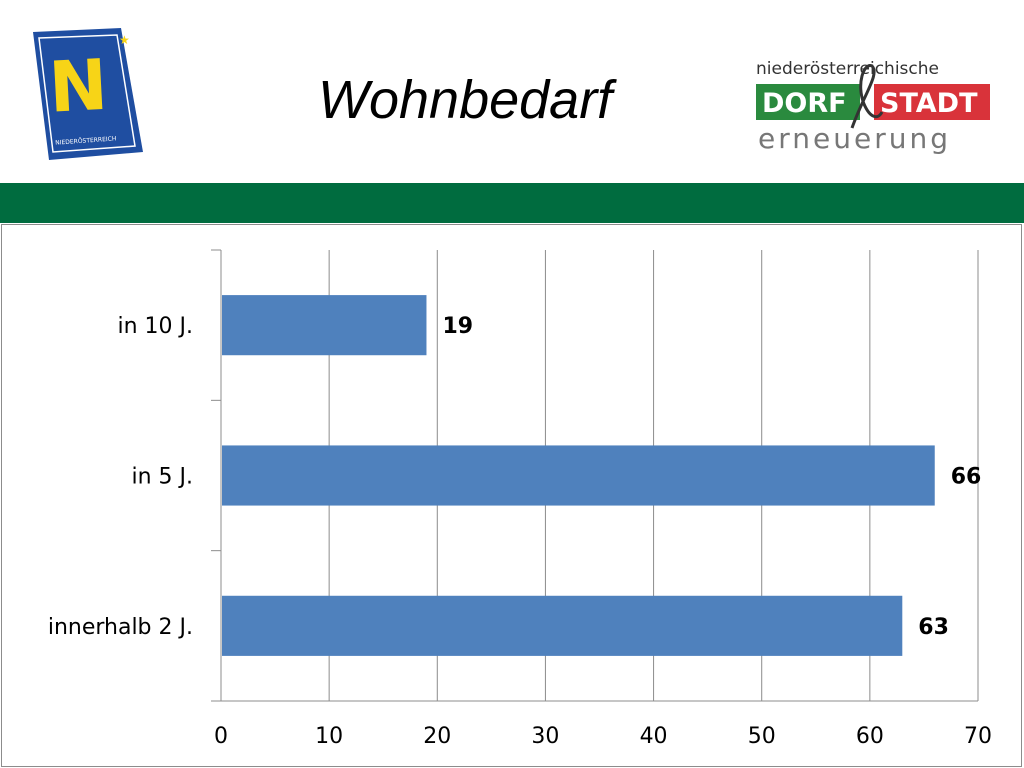 The height and width of the screenshot is (768, 1024). What do you see at coordinates (929, 103) in the screenshot?
I see `svg-text: STADT` at bounding box center [929, 103].